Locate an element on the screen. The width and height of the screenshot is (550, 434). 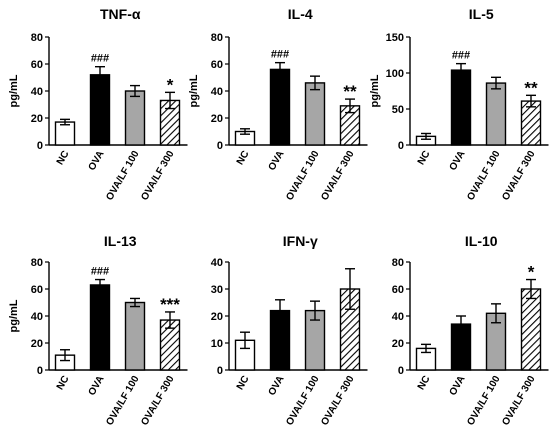
y-tick-label: 100 is located at coordinates (395, 74).